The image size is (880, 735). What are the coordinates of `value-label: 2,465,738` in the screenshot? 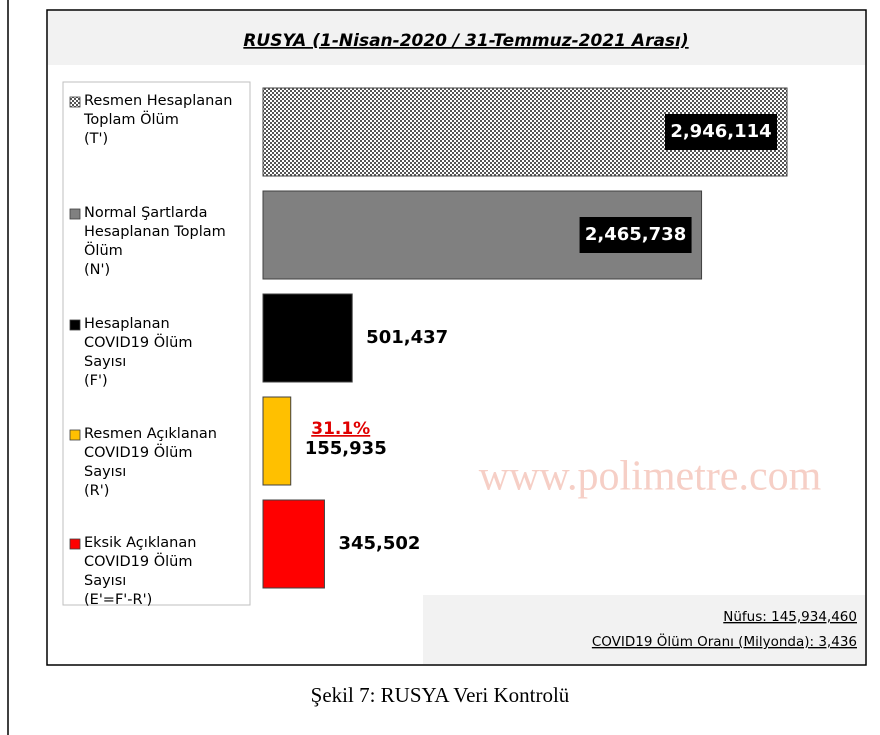 It's located at (635, 234).